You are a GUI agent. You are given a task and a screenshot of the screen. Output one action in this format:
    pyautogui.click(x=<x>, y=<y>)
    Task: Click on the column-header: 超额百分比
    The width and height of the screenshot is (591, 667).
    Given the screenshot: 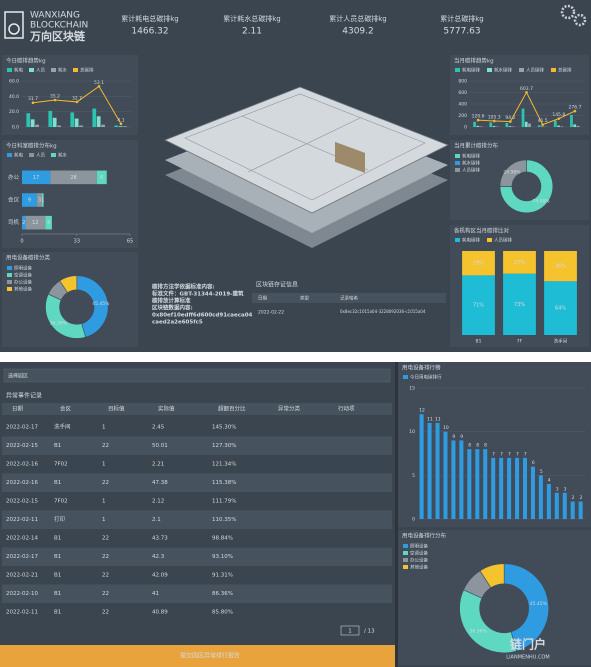 What is the action you would take?
    pyautogui.click(x=232, y=409)
    